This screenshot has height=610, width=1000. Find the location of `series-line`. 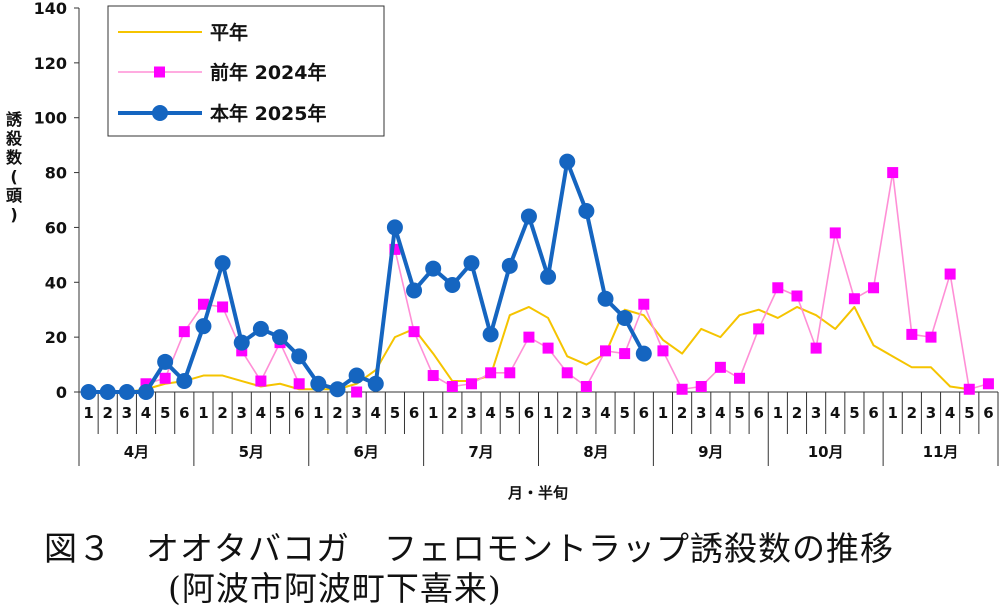

series-line is located at coordinates (529, 349).